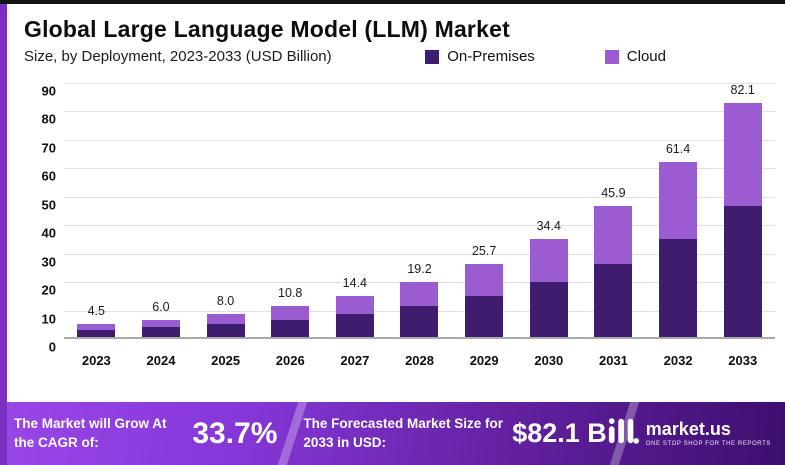 This screenshot has height=465, width=785. What do you see at coordinates (678, 200) in the screenshot?
I see `bar-cloud-2032` at bounding box center [678, 200].